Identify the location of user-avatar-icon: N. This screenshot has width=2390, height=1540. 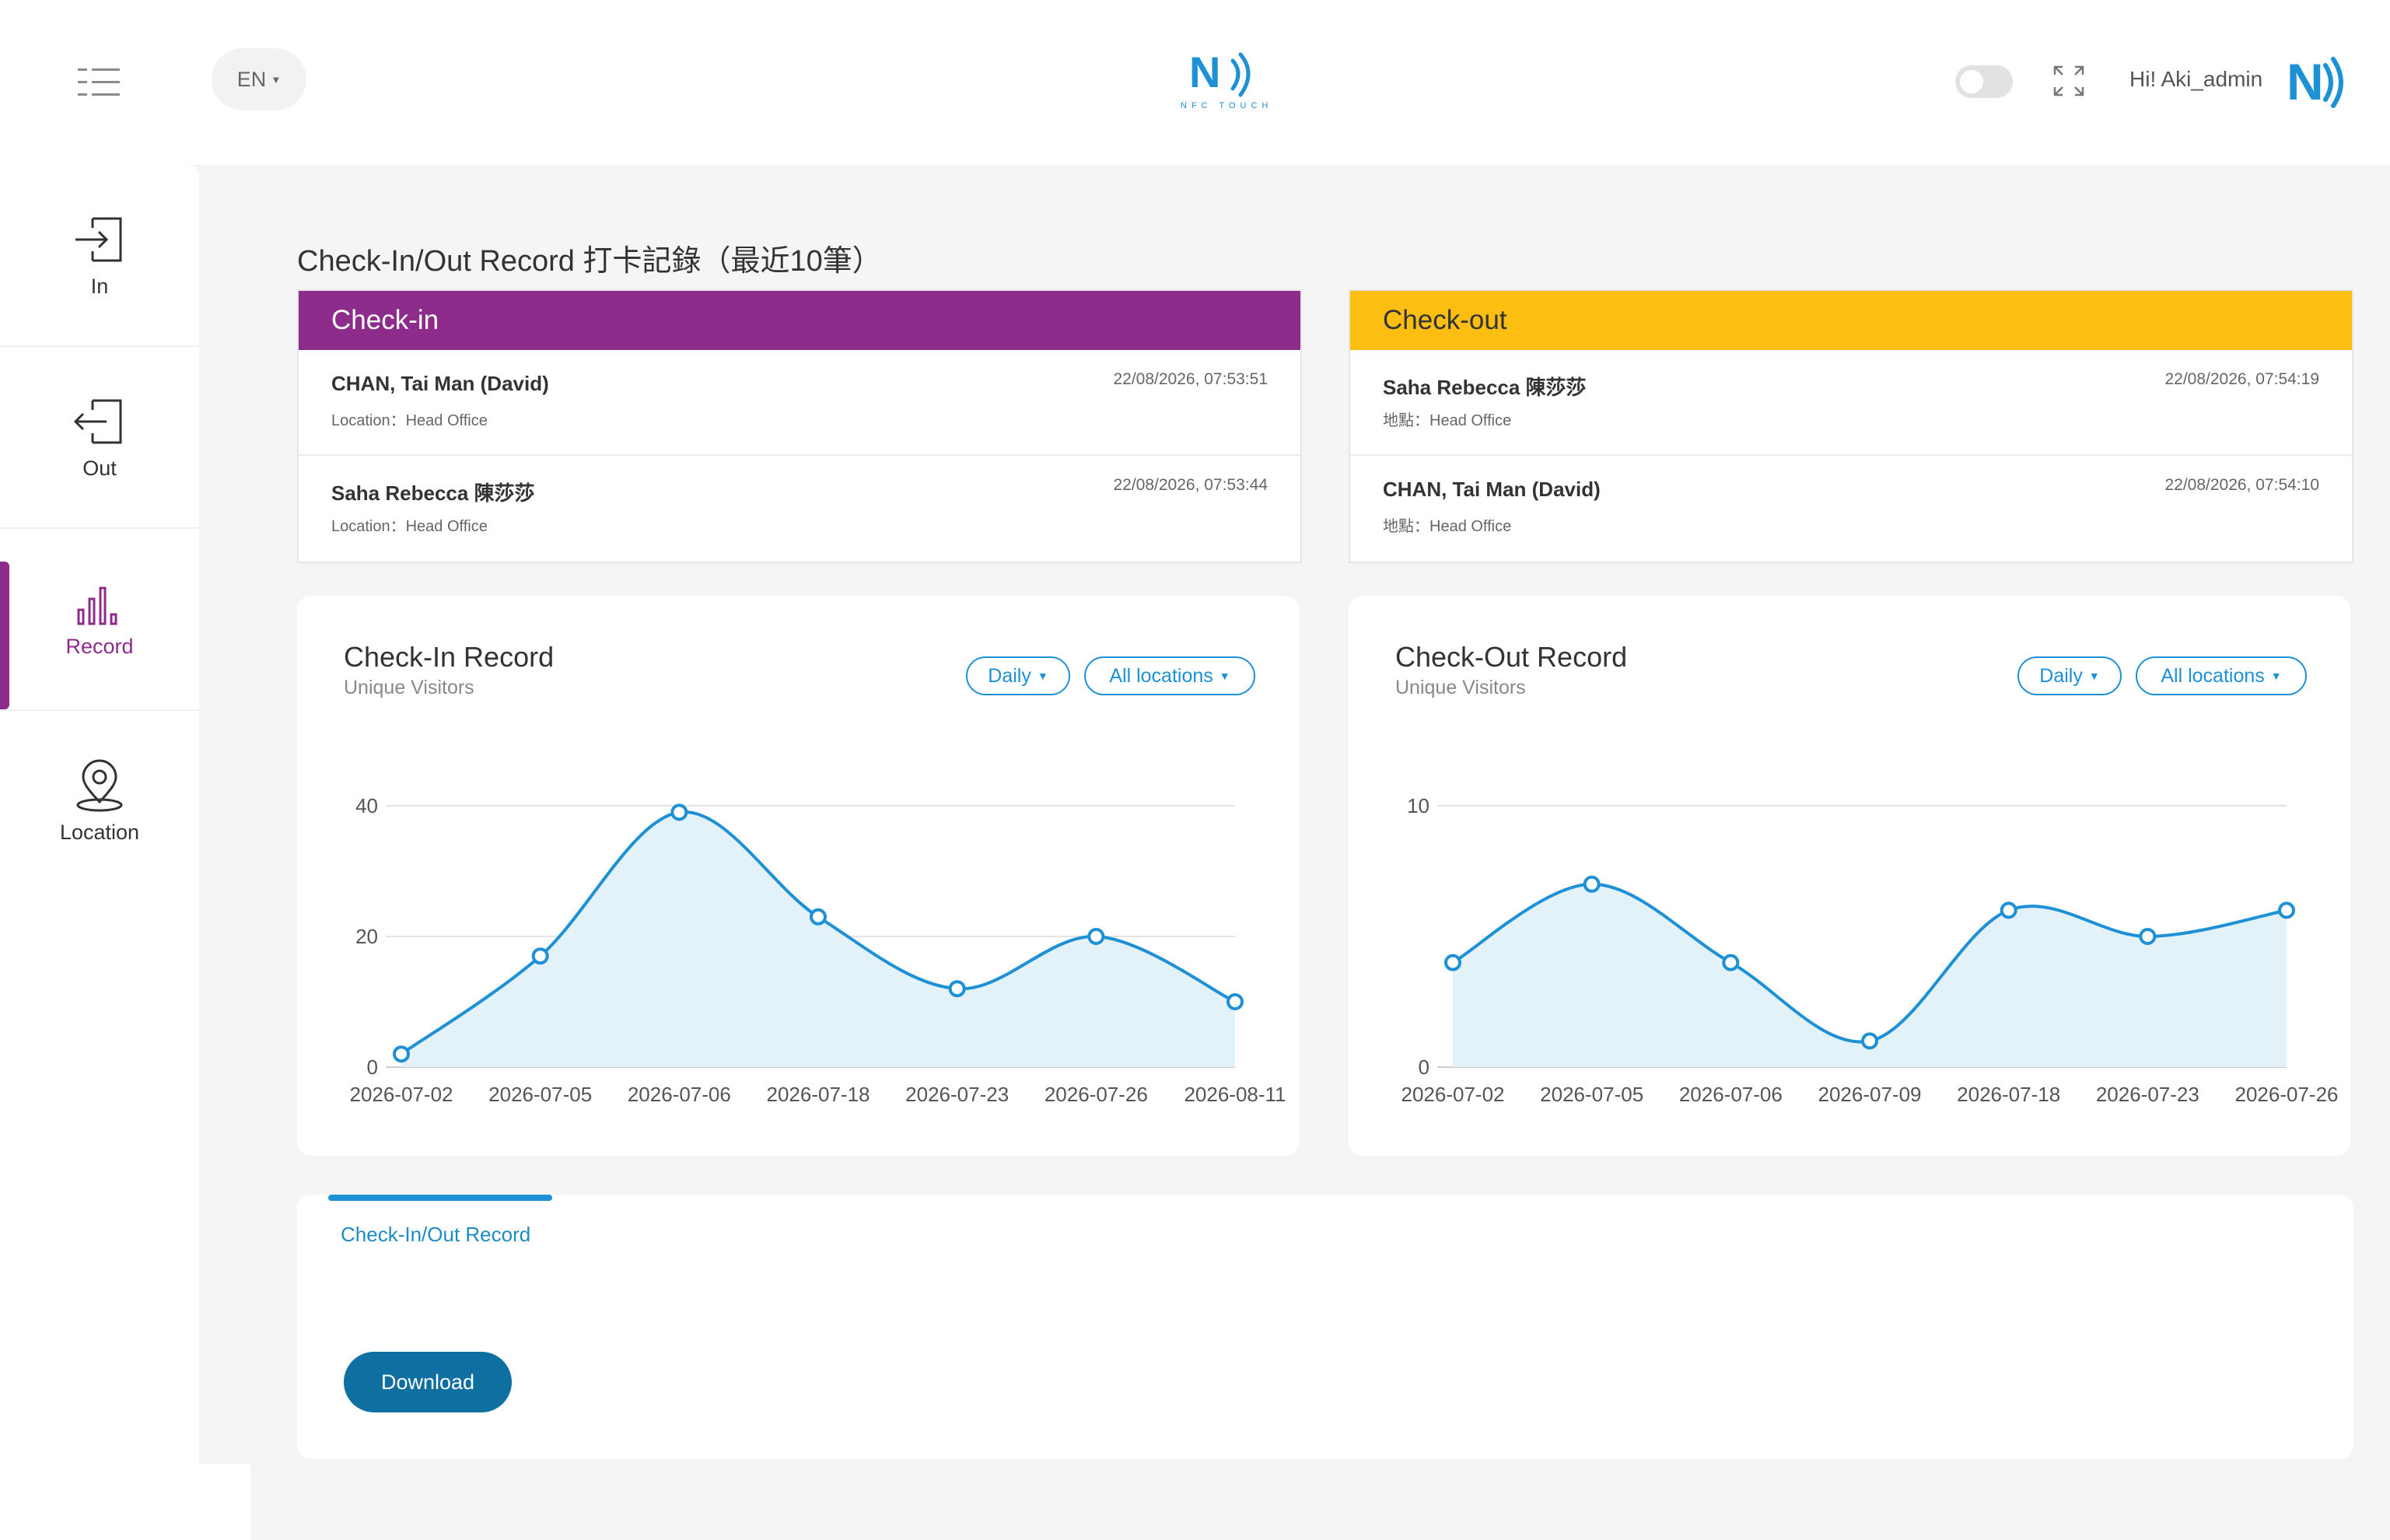
(2318, 83).